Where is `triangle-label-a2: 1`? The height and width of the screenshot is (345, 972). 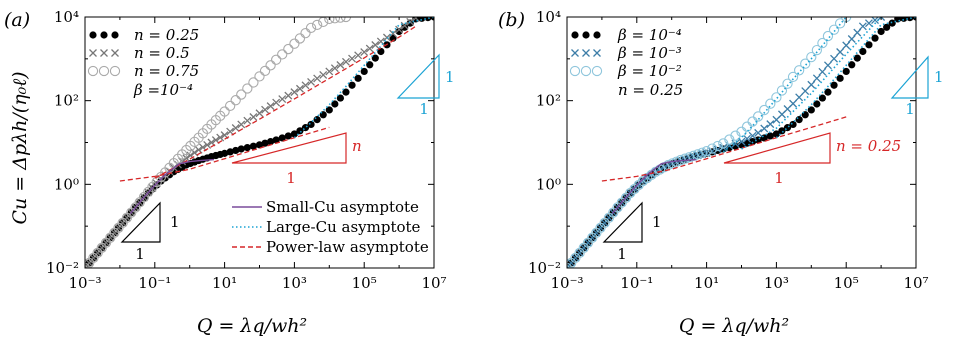
triangle-label-a2: 1 is located at coordinates (424, 109).